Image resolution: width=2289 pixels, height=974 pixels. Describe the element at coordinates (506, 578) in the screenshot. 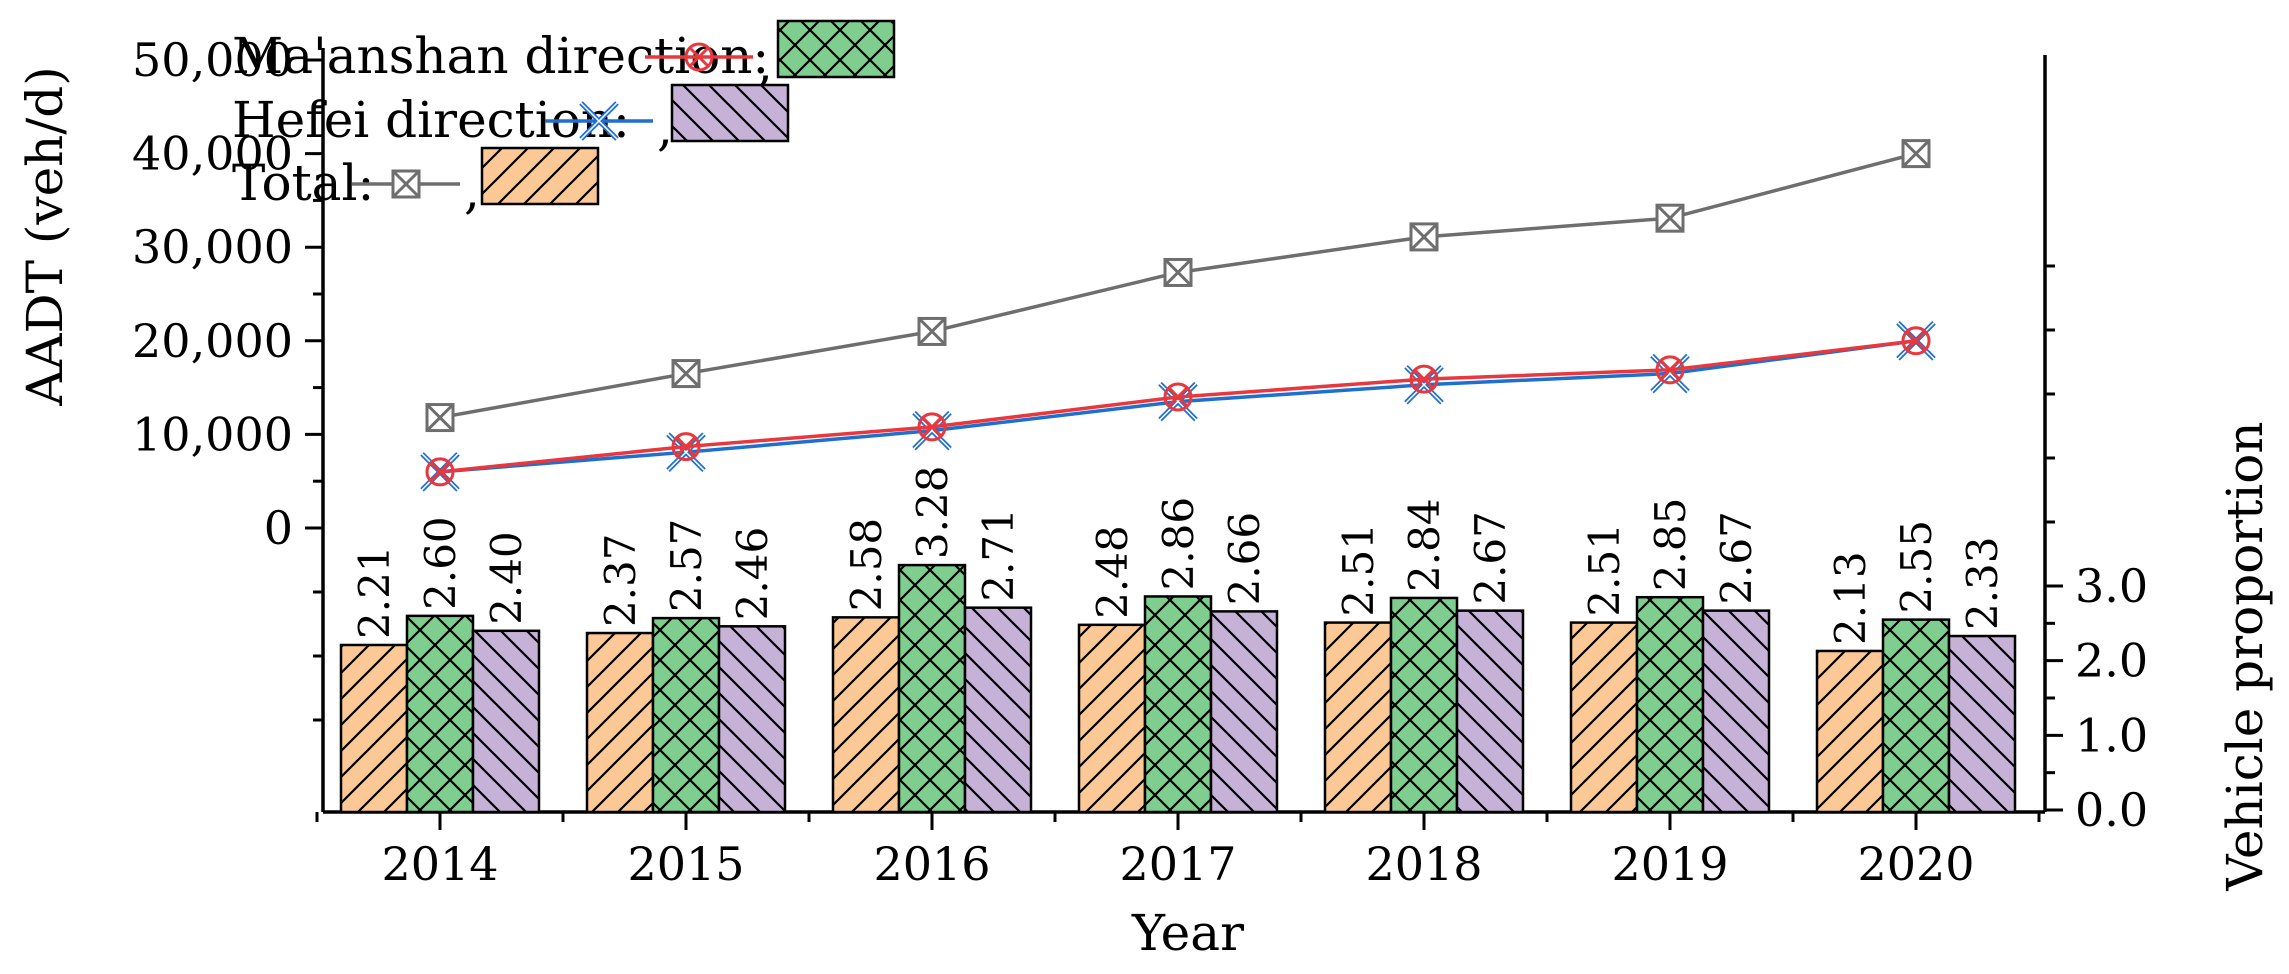

I see `bar-data-label: 2.40` at that location.